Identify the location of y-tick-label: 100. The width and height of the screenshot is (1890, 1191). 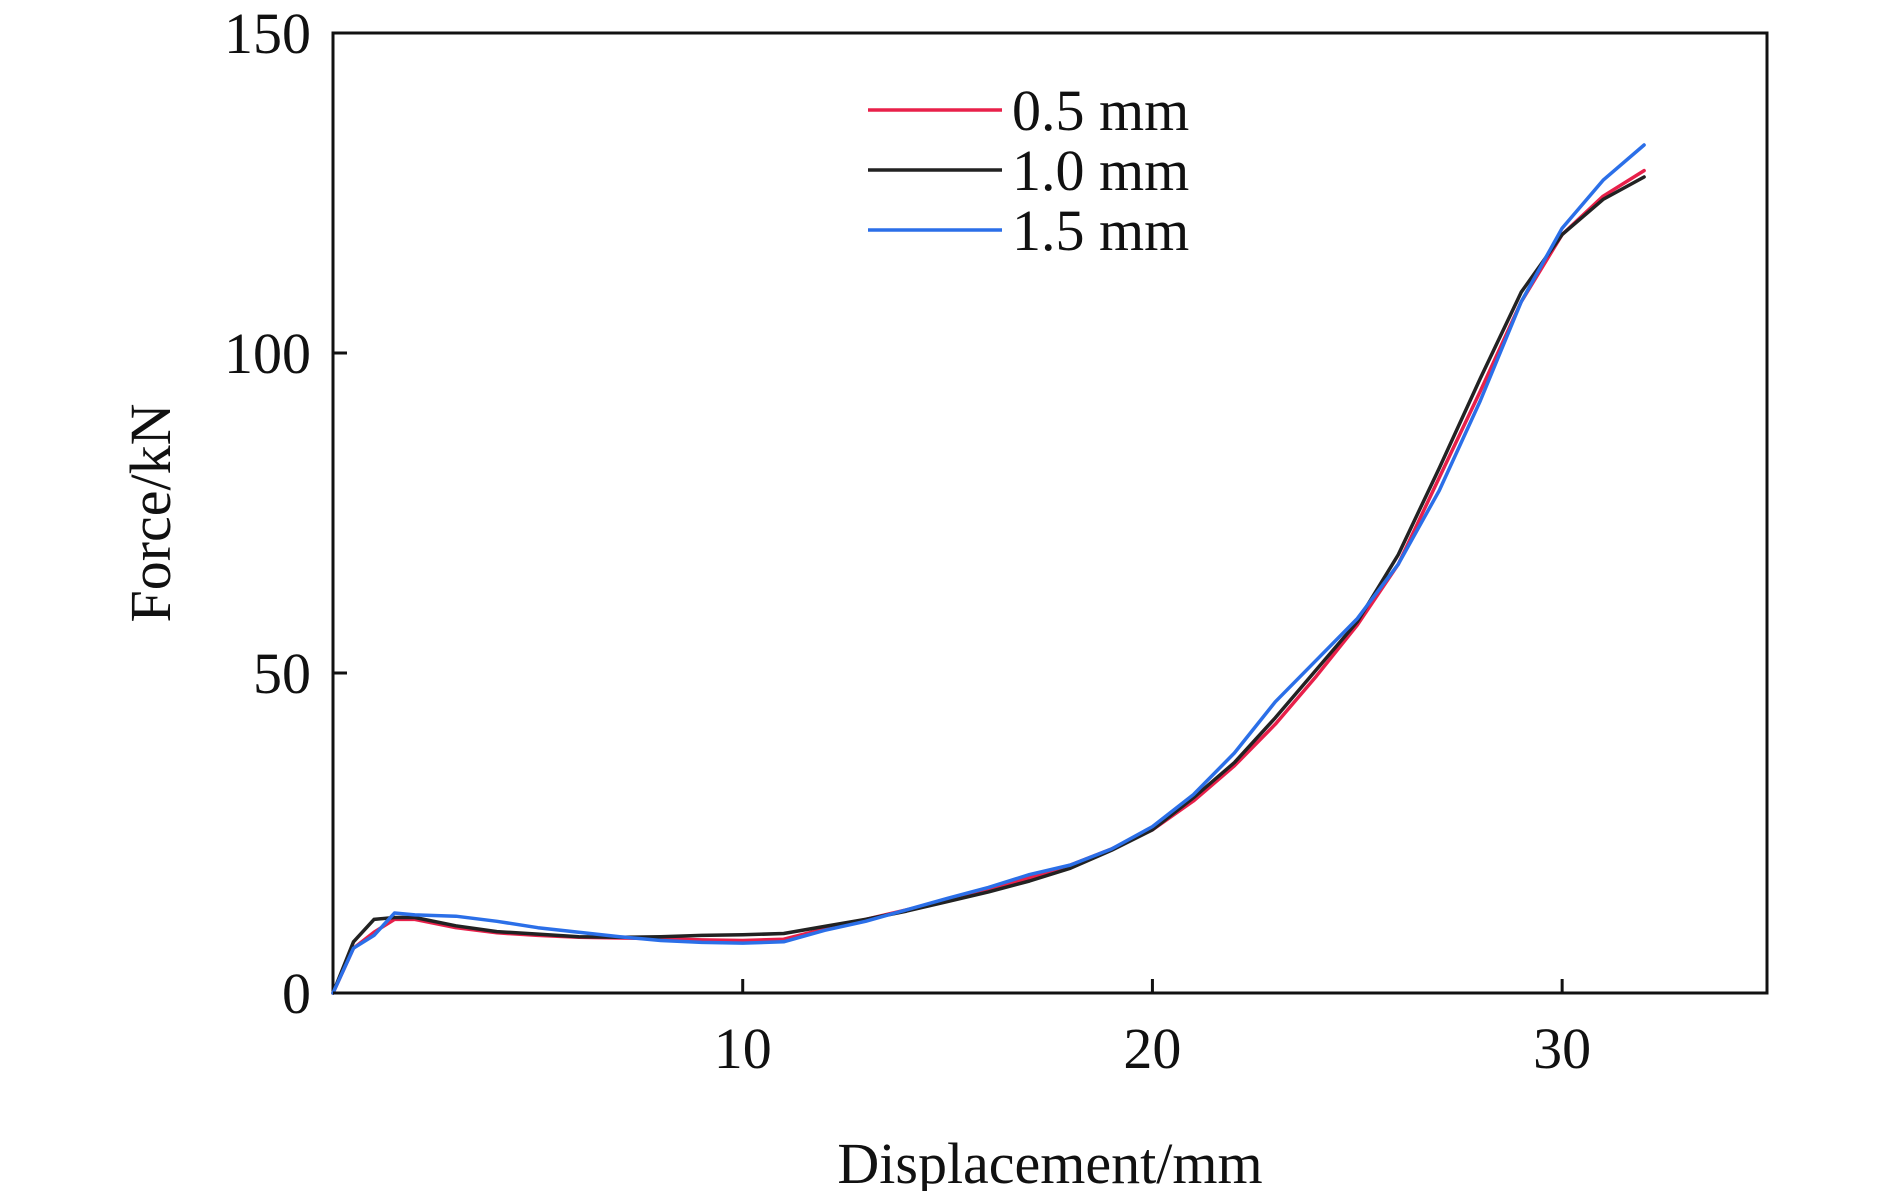
(267, 353).